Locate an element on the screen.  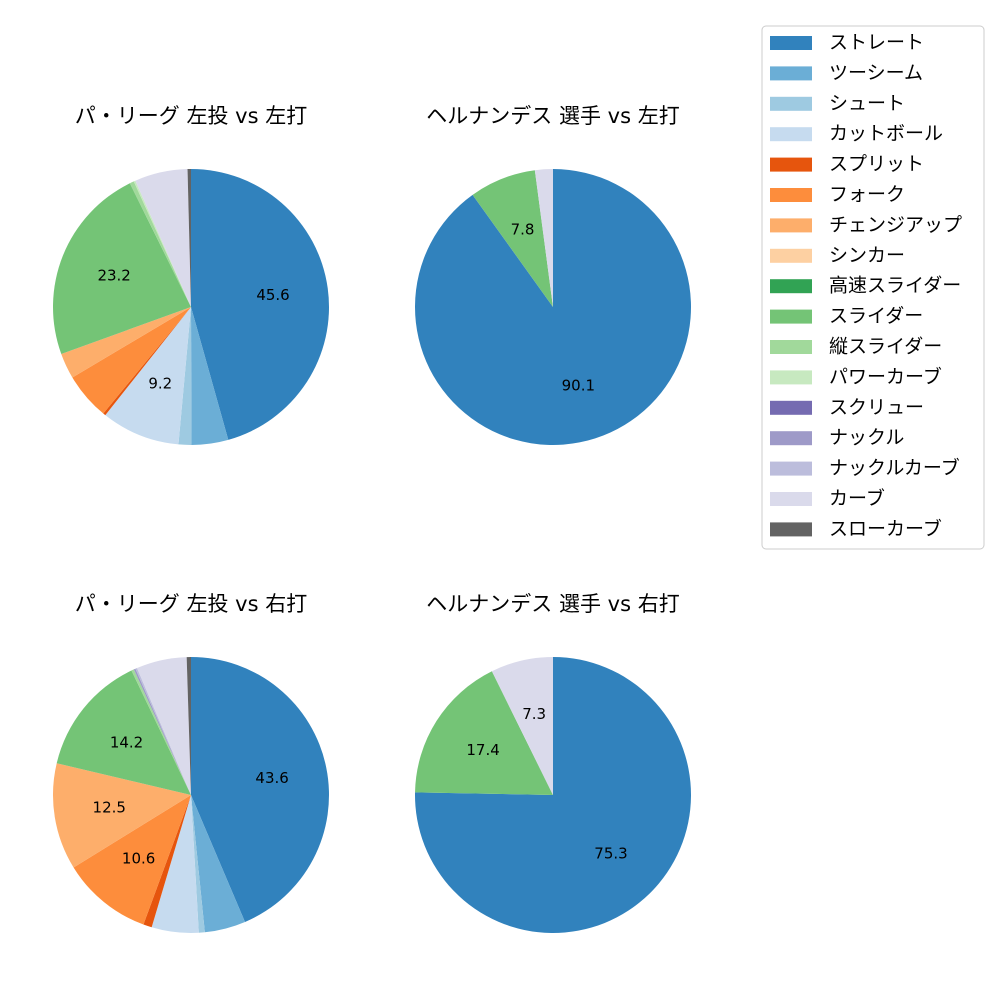
legend-label: チェンジアップ is located at coordinates (895, 225).